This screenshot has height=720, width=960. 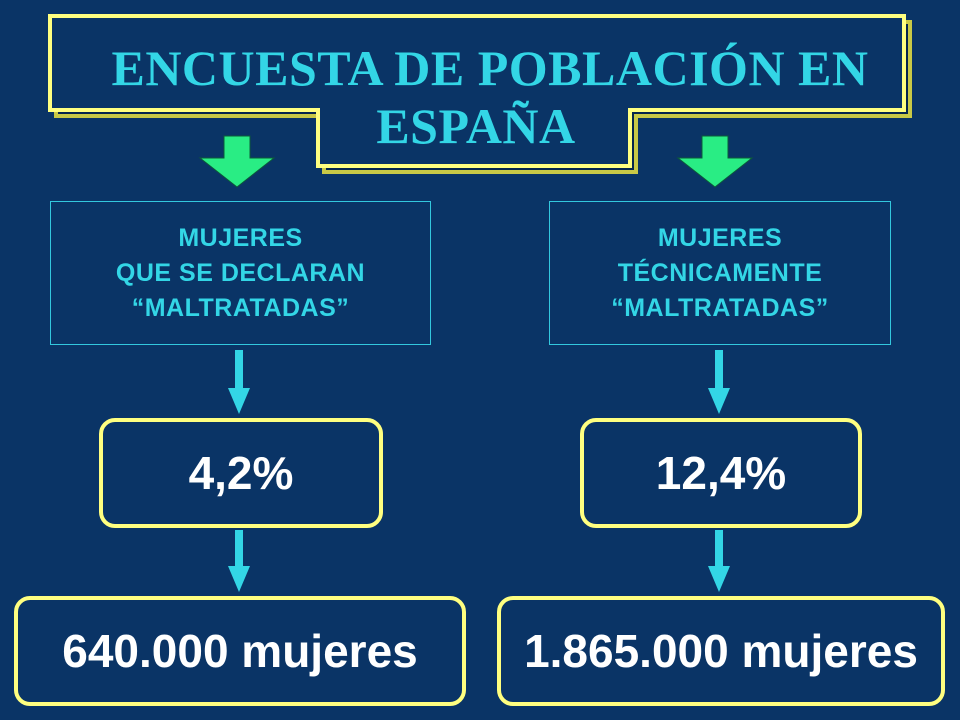 I want to click on count-box-left: 640.000 mujeres, so click(x=240, y=651).